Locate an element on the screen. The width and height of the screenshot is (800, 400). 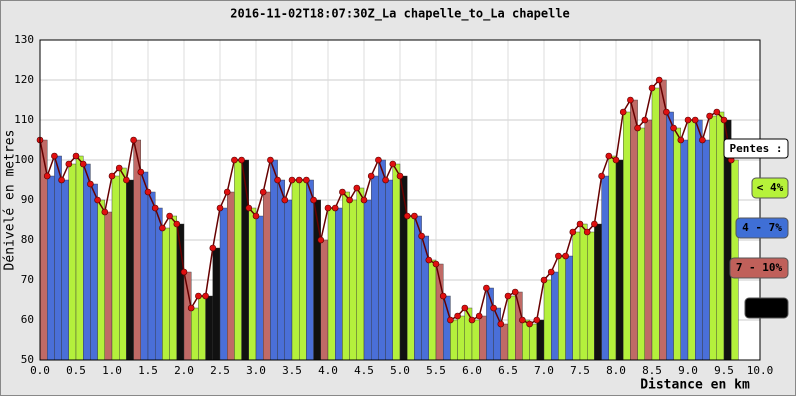
y-tick-label: 80 is located at coordinates (27, 239).